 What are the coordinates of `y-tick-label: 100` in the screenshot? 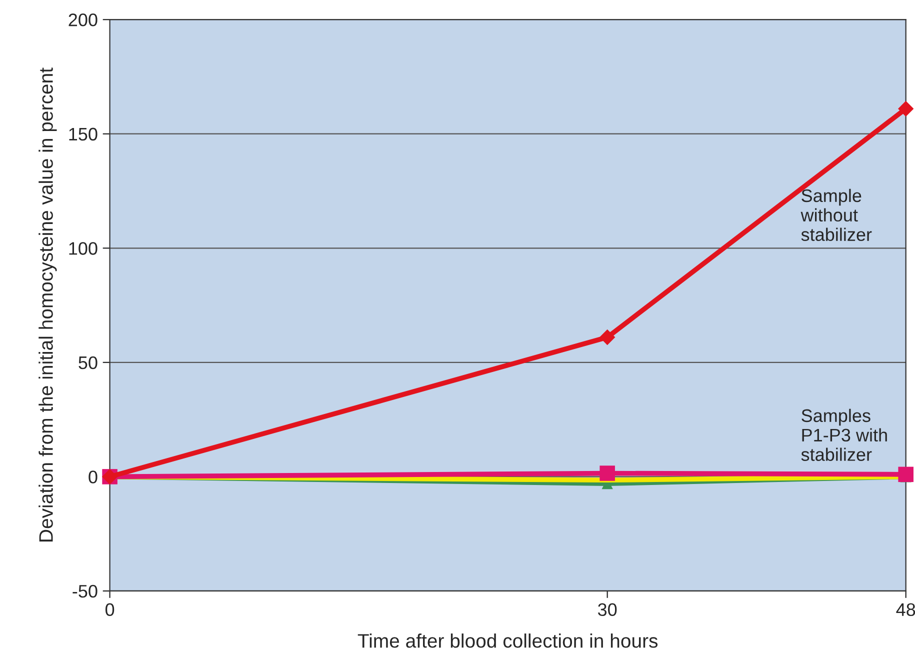 It's located at (83, 248).